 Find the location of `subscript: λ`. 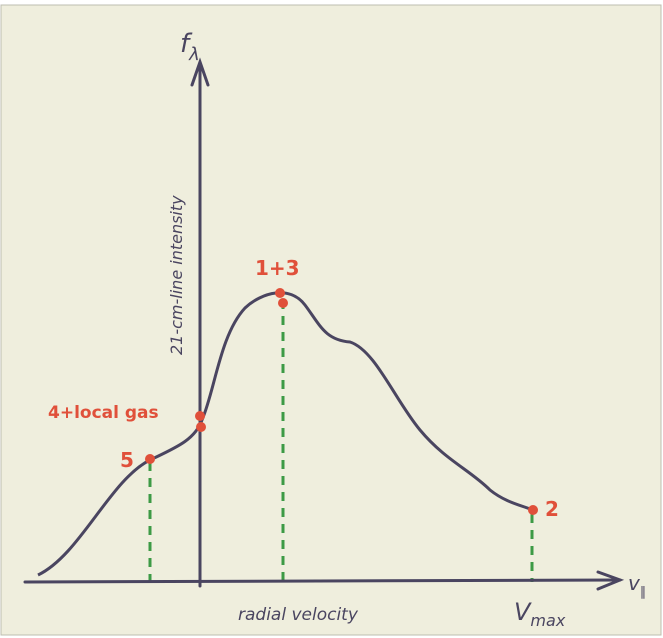

subscript: λ is located at coordinates (194, 54).